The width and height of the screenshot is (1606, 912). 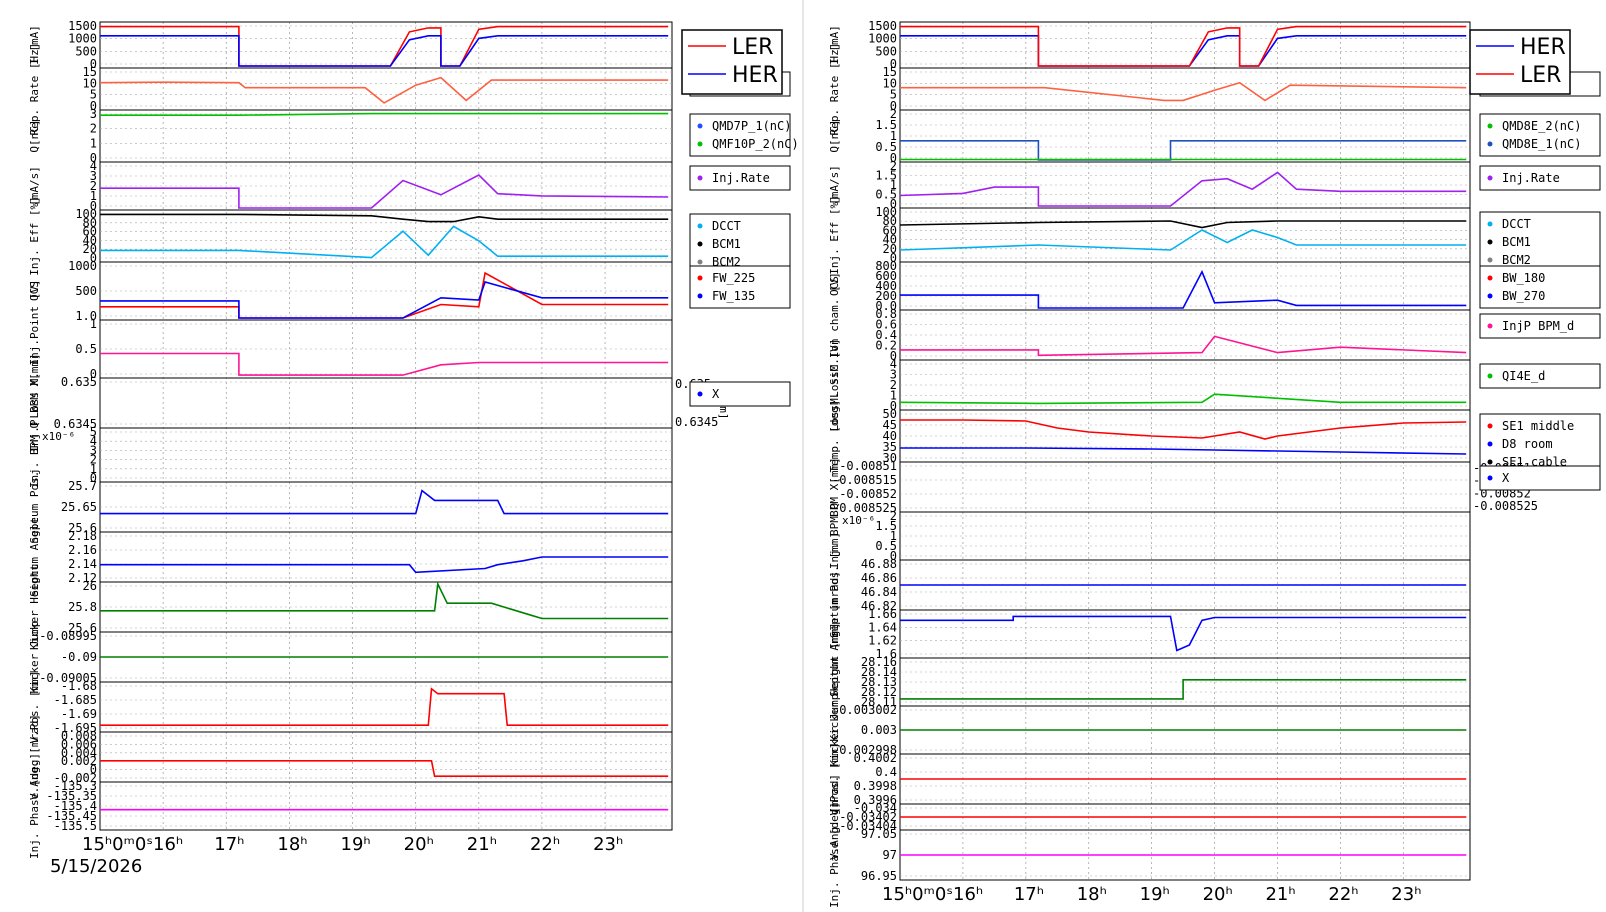 What do you see at coordinates (71, 796) in the screenshot?
I see `tick-label: -135.35` at bounding box center [71, 796].